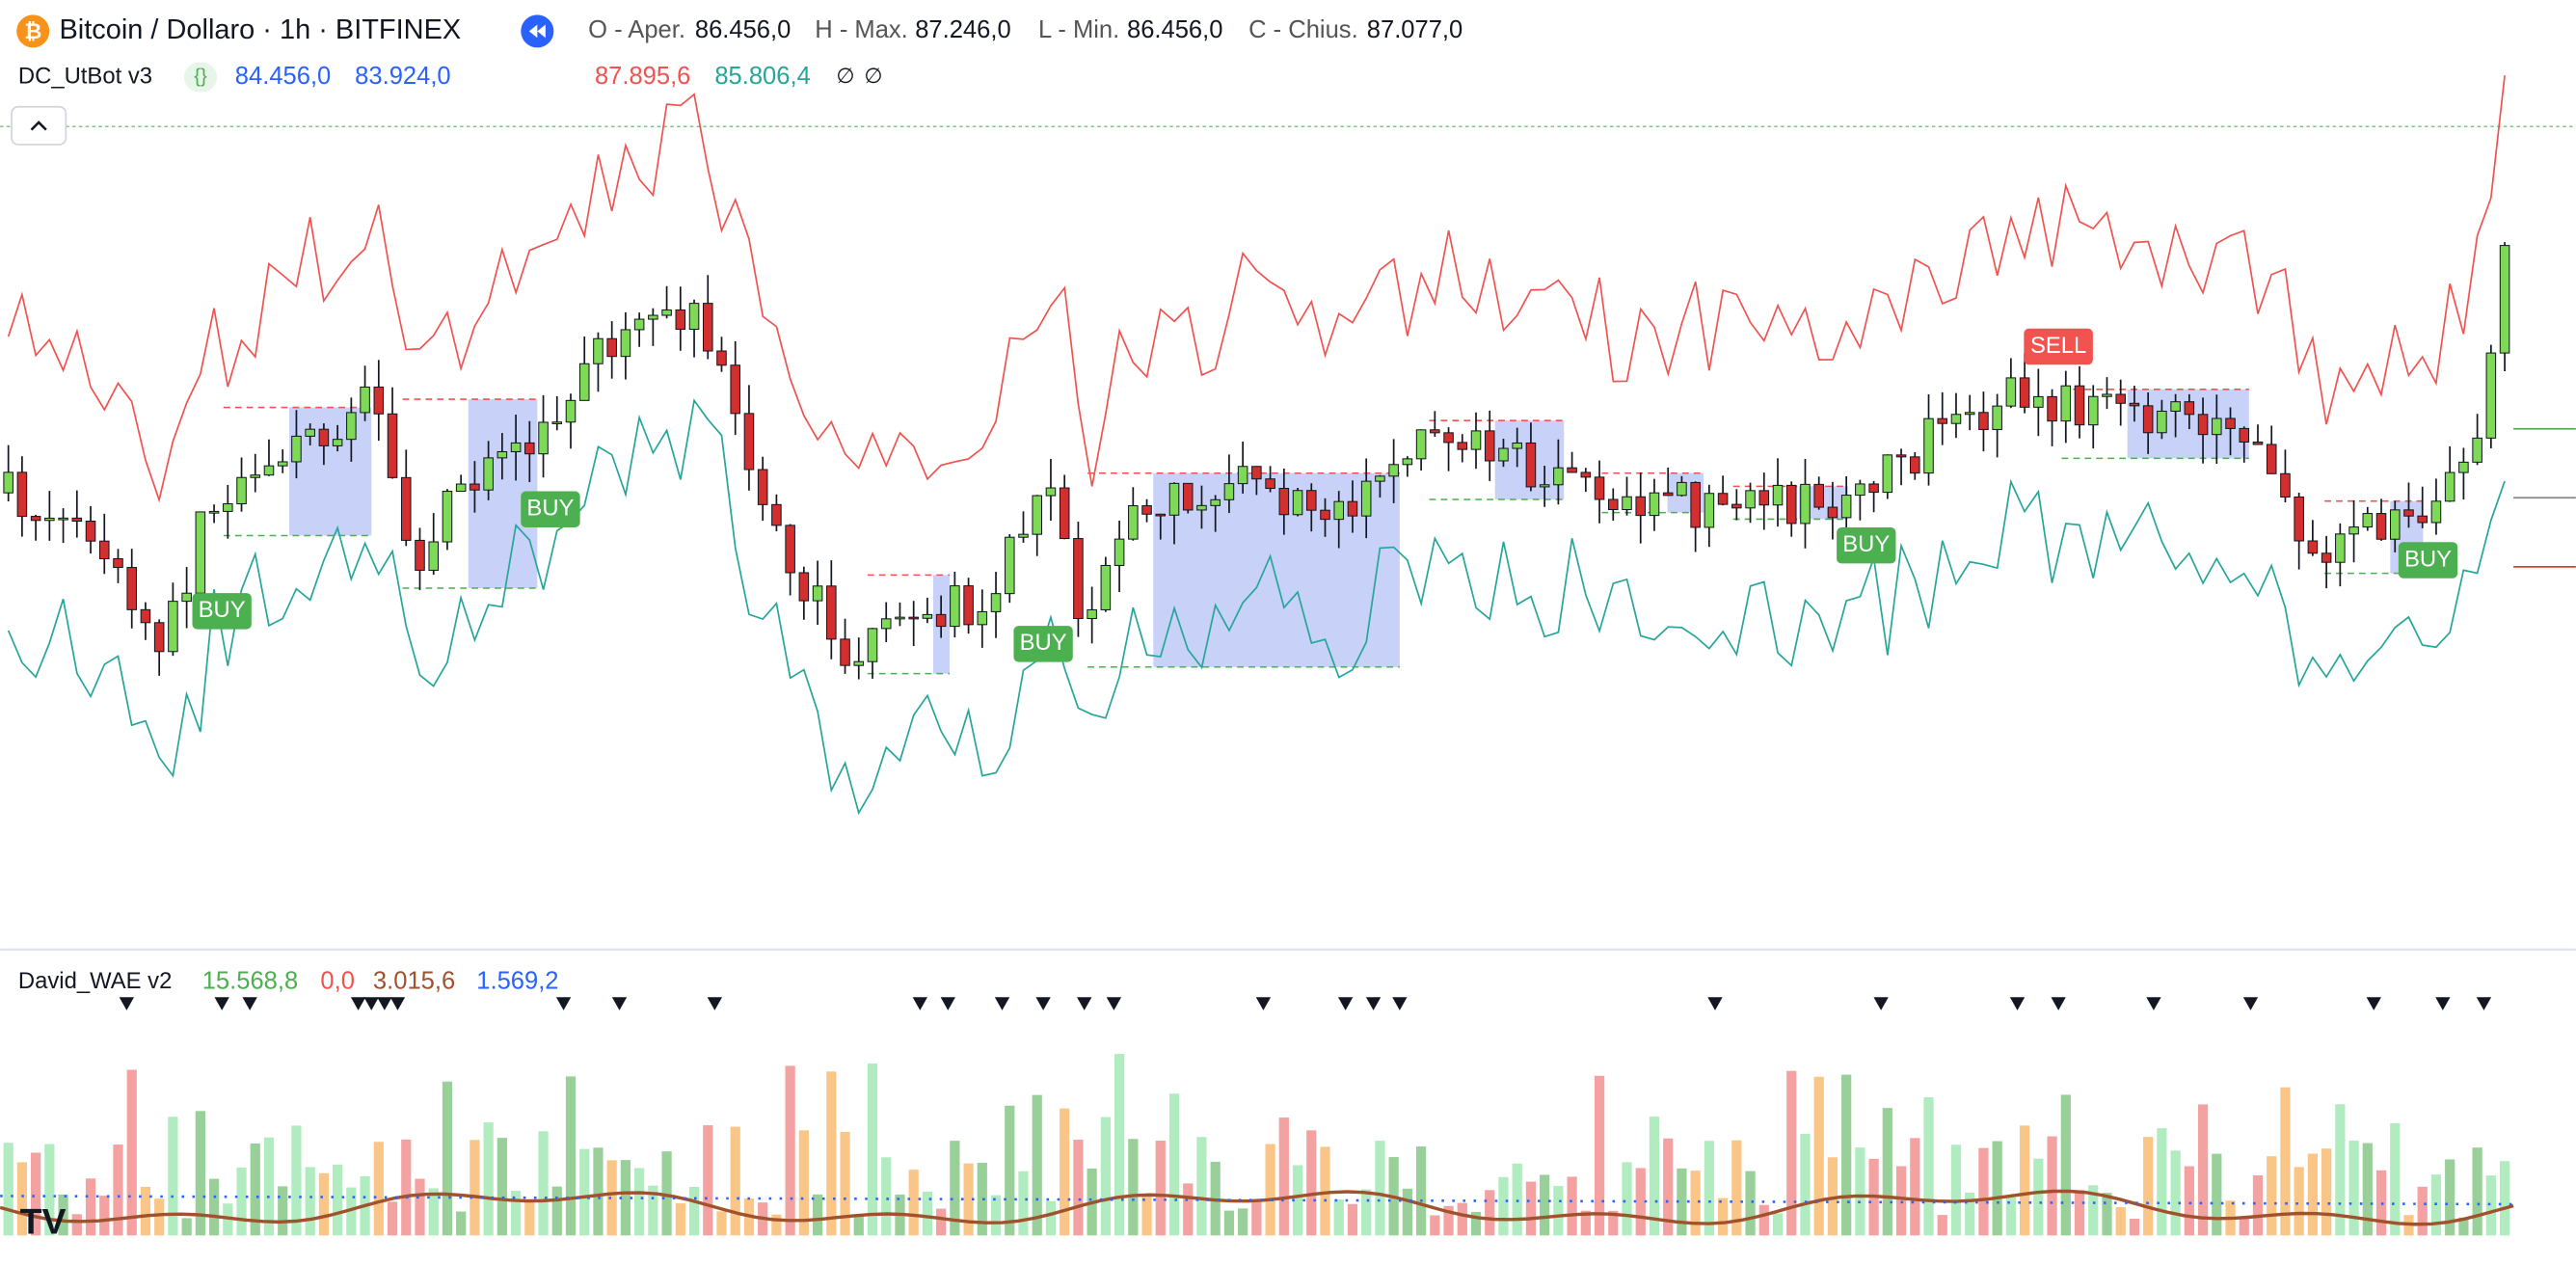 The width and height of the screenshot is (2576, 1265). I want to click on collapse-icon, so click(39, 126).